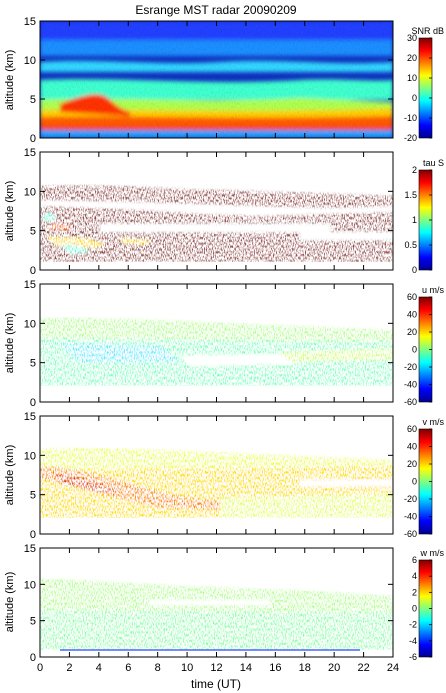  I want to click on snr-colorbar-tick-label: 20, so click(412, 58).